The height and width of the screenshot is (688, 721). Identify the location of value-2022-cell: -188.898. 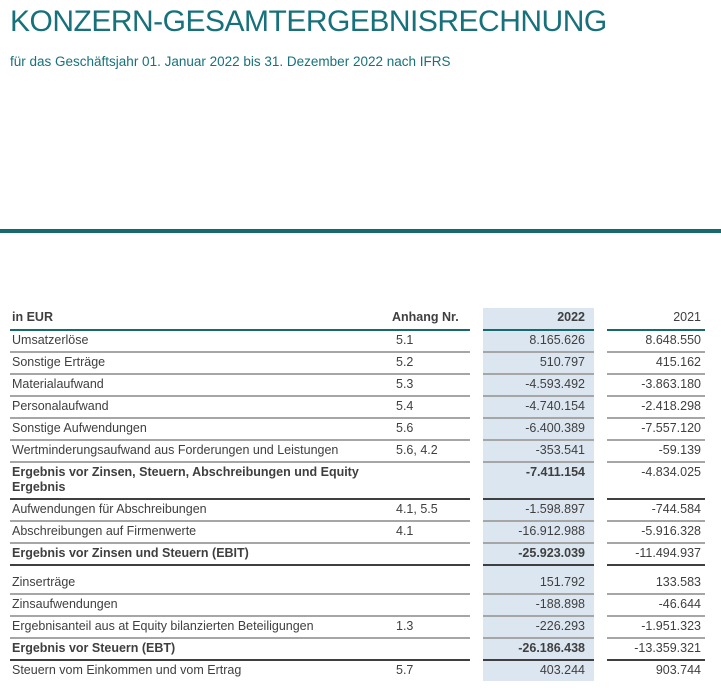
(538, 605).